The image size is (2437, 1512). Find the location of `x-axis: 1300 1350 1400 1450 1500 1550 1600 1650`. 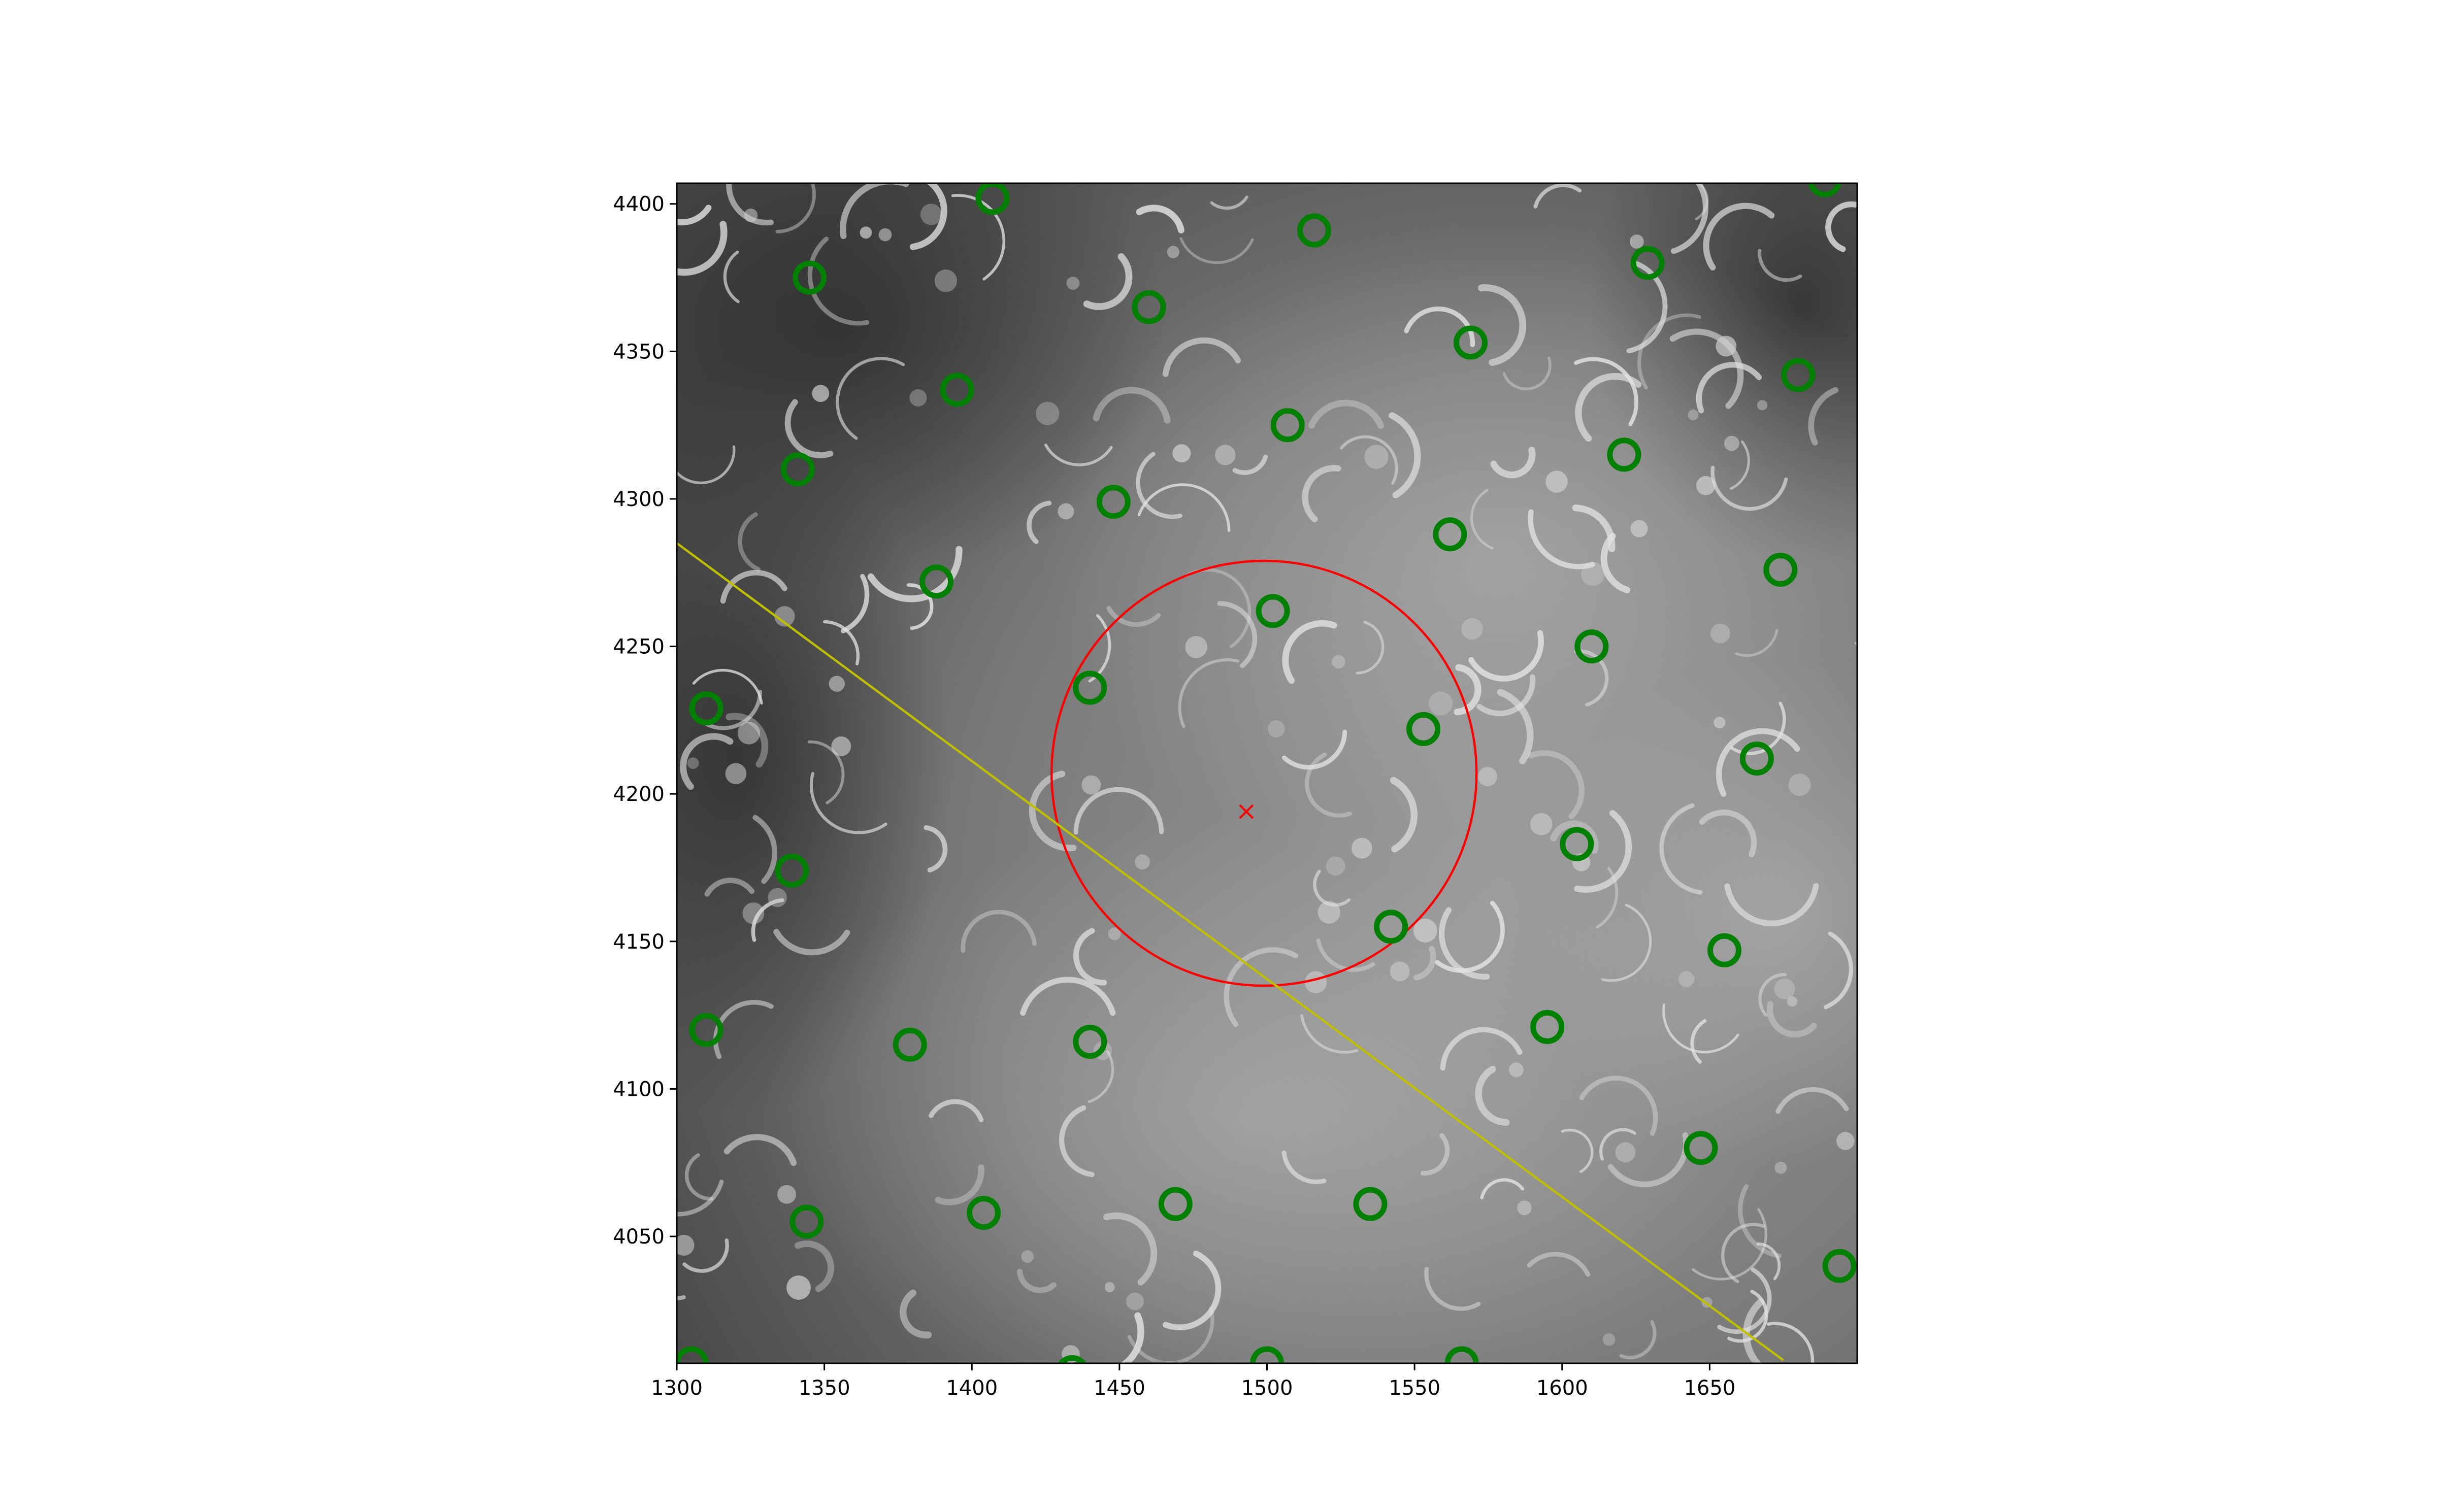

x-axis: 1300 1350 1400 1450 1500 1550 1600 1650 is located at coordinates (1193, 1382).